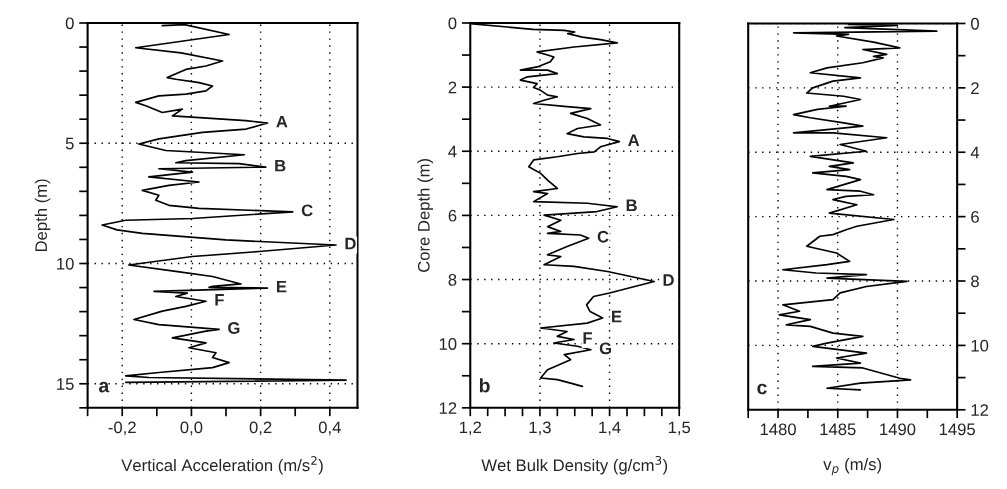 The width and height of the screenshot is (1007, 489). Describe the element at coordinates (191, 428) in the screenshot. I see `x-tick-label: 0,0` at that location.